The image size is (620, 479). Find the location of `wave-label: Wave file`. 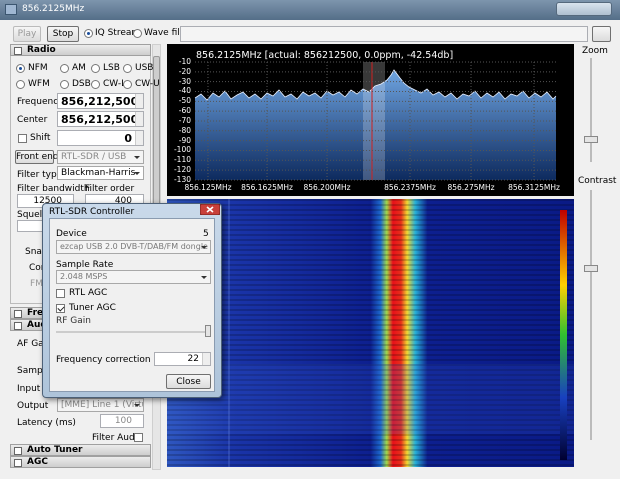

wave-label: Wave file is located at coordinates (165, 33).